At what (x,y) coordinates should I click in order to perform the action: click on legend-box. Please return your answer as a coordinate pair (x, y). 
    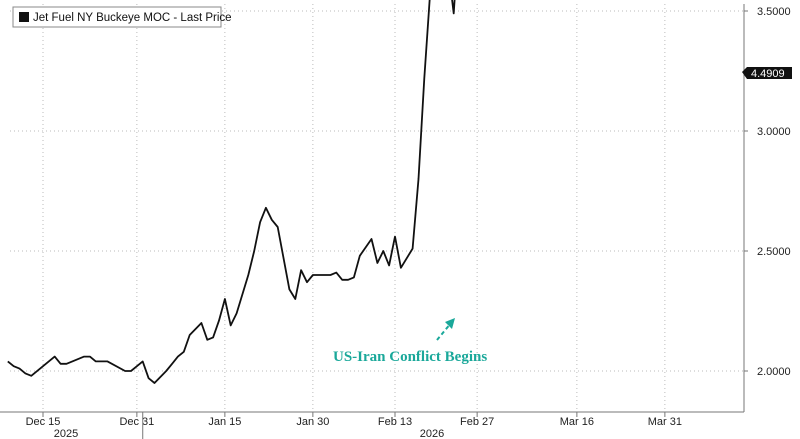
    Looking at the image, I should click on (117, 17).